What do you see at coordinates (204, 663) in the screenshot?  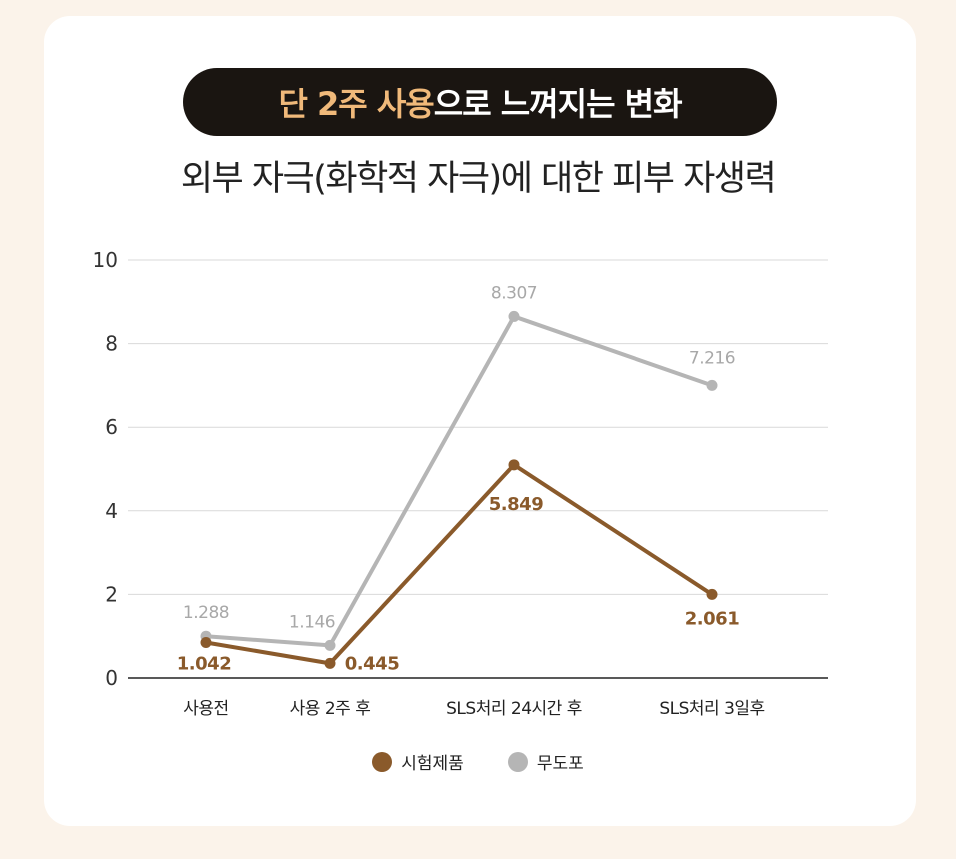 I see `data-label: 1.042` at bounding box center [204, 663].